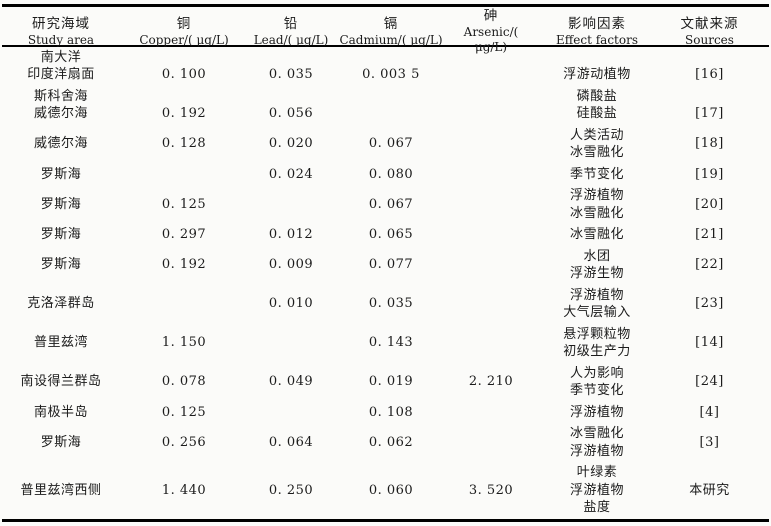  What do you see at coordinates (61, 265) in the screenshot?
I see `cell-line: 罗斯海` at bounding box center [61, 265].